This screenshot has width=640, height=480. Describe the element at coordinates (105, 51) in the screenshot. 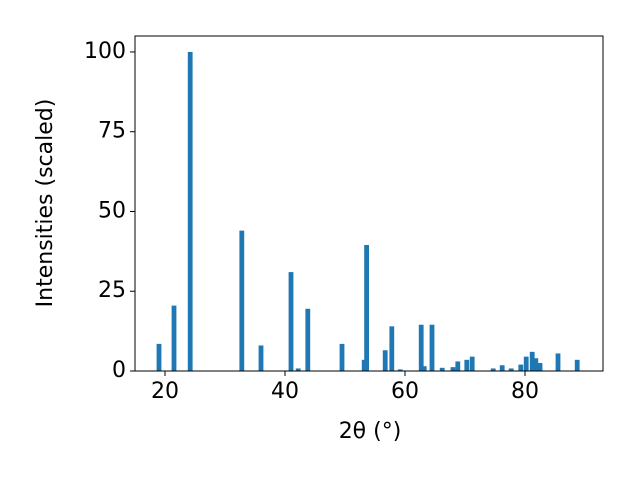

I see `y-tick-label: 100` at that location.